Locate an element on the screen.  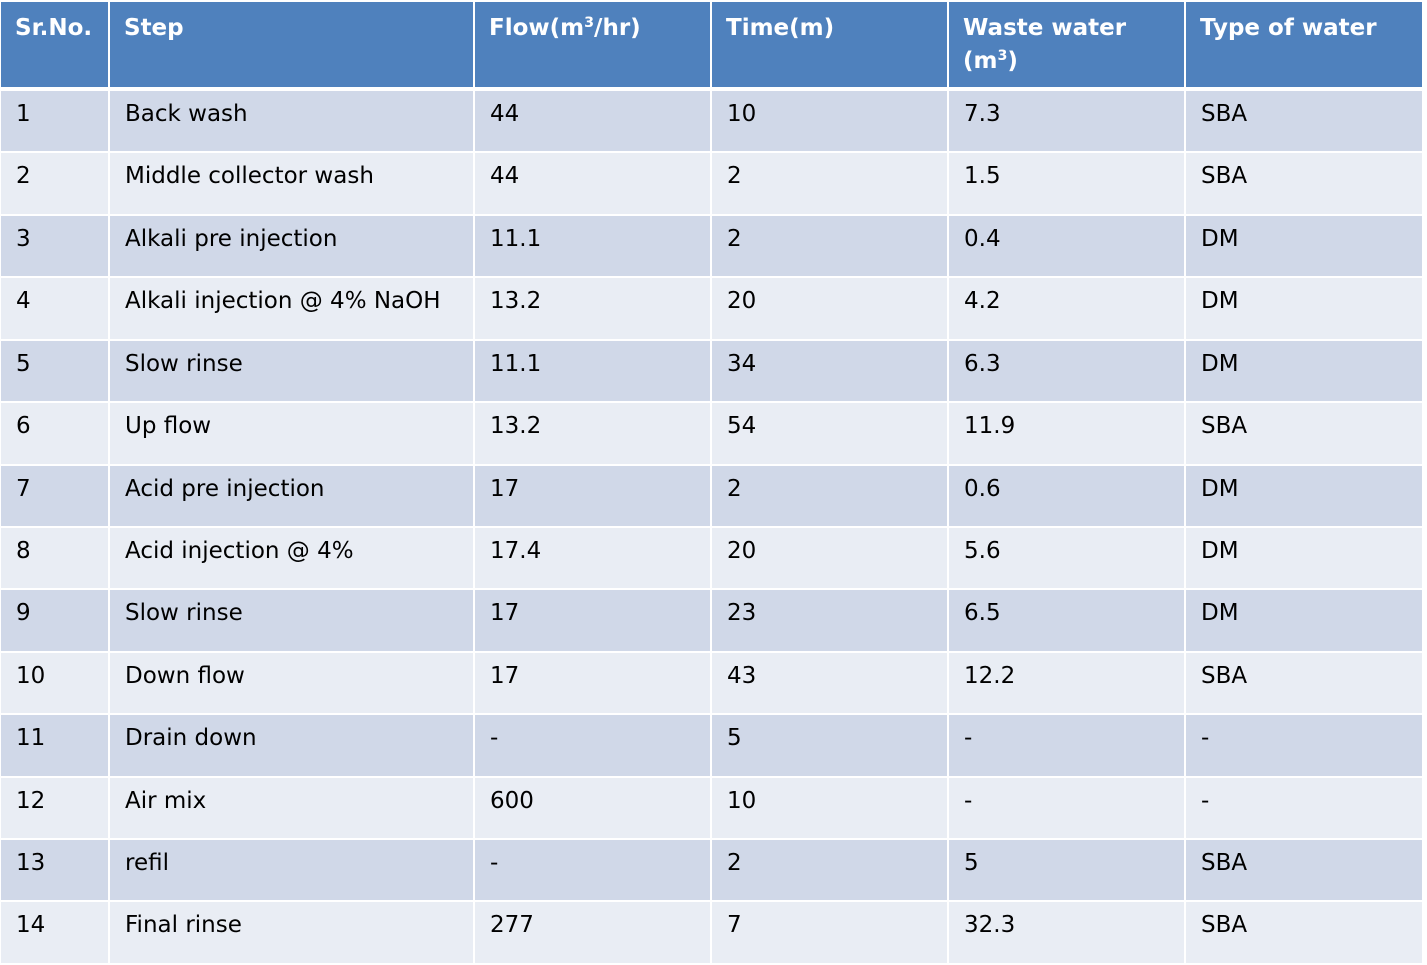
cell-waste-water: 5 is located at coordinates (1066, 870).